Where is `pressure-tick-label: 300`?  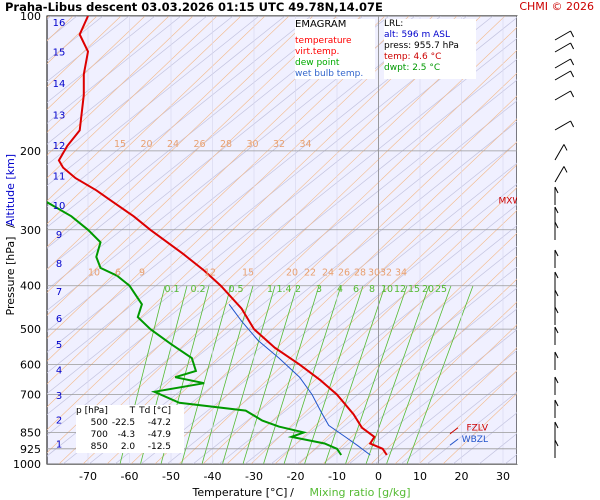 pressure-tick-label: 300 is located at coordinates (30, 230).